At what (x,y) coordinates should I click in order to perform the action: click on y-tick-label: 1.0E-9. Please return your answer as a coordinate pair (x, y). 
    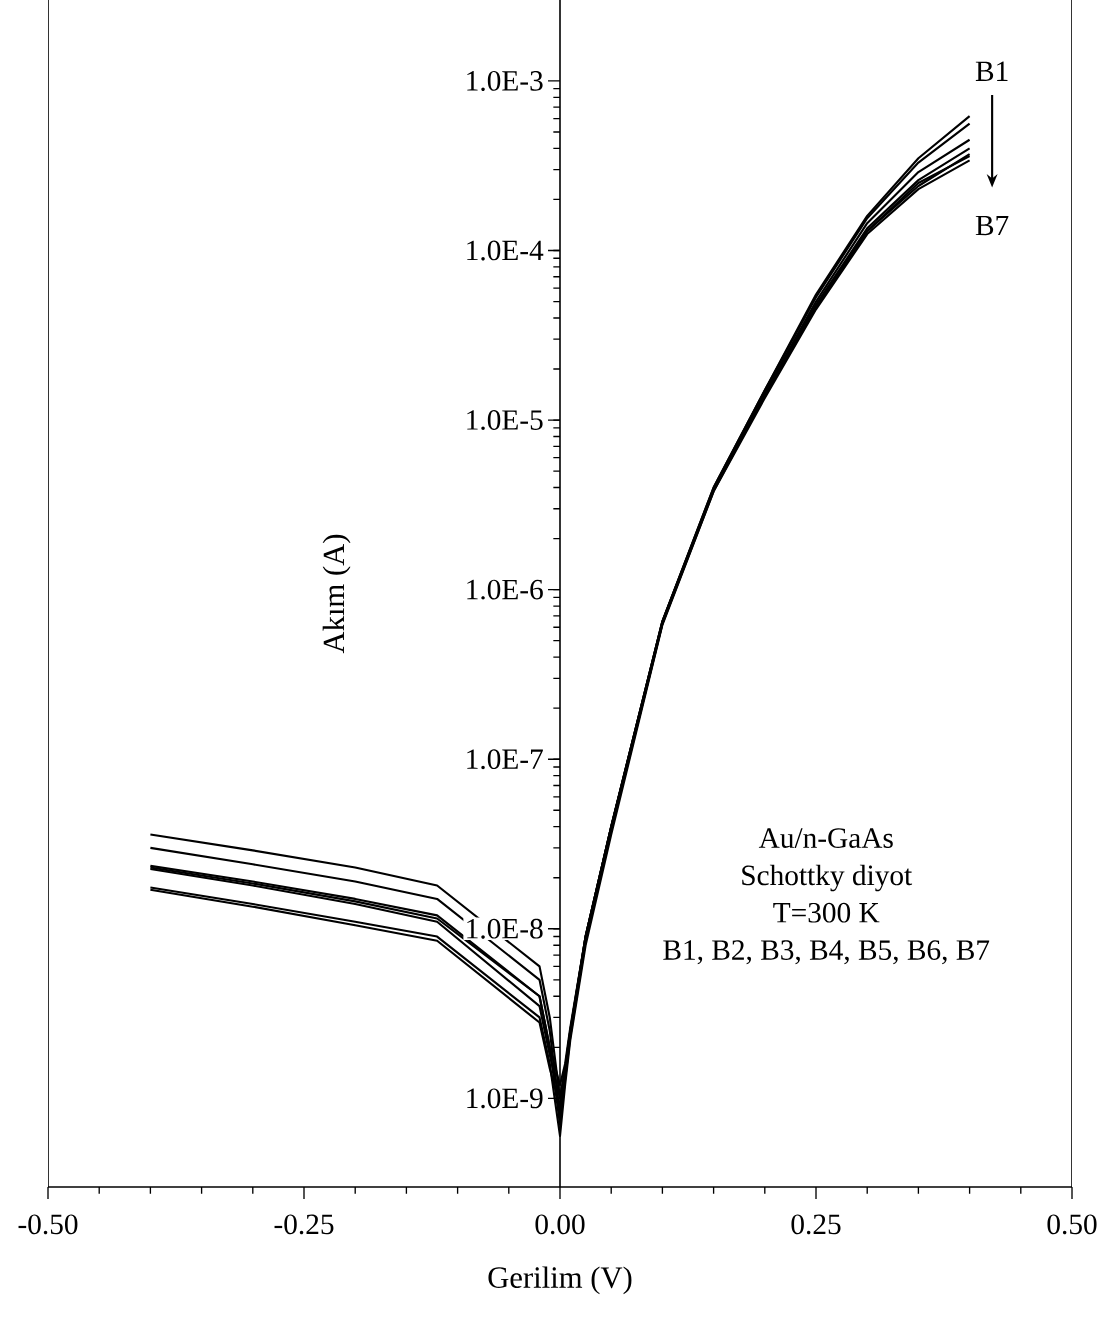
    Looking at the image, I should click on (505, 1098).